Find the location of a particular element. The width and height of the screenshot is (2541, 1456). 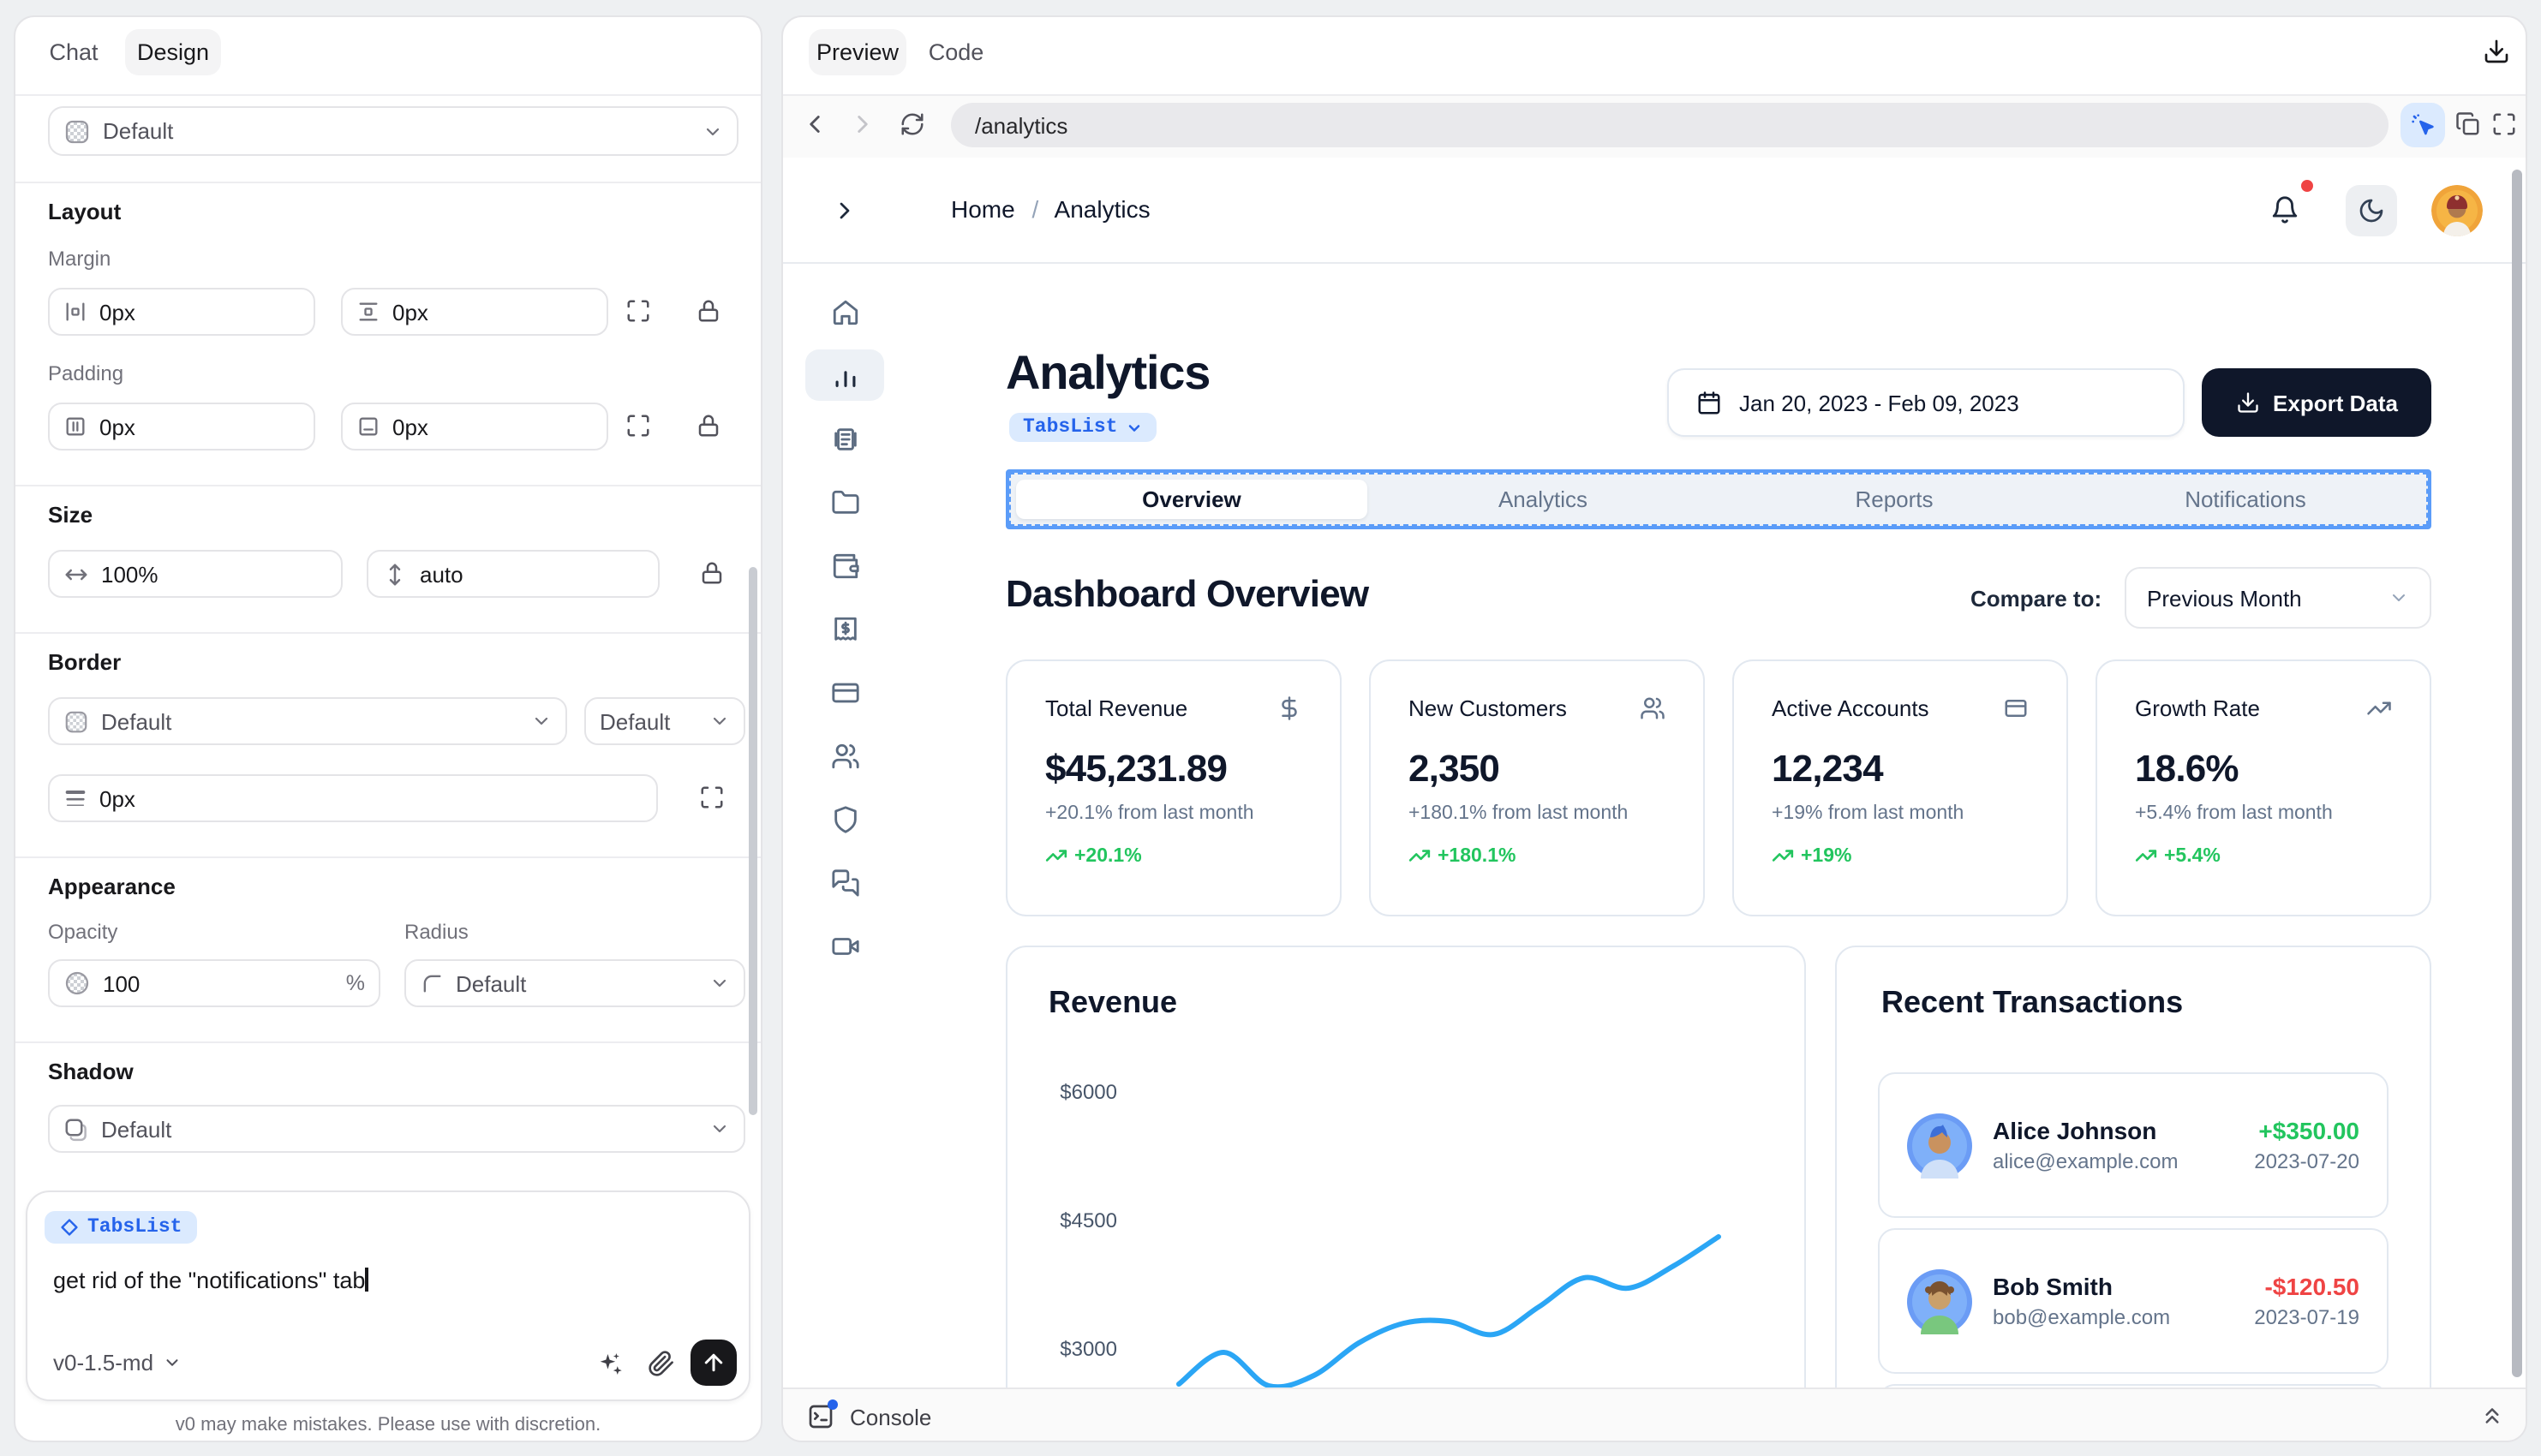

shadow-select: Default is located at coordinates (396, 1129).